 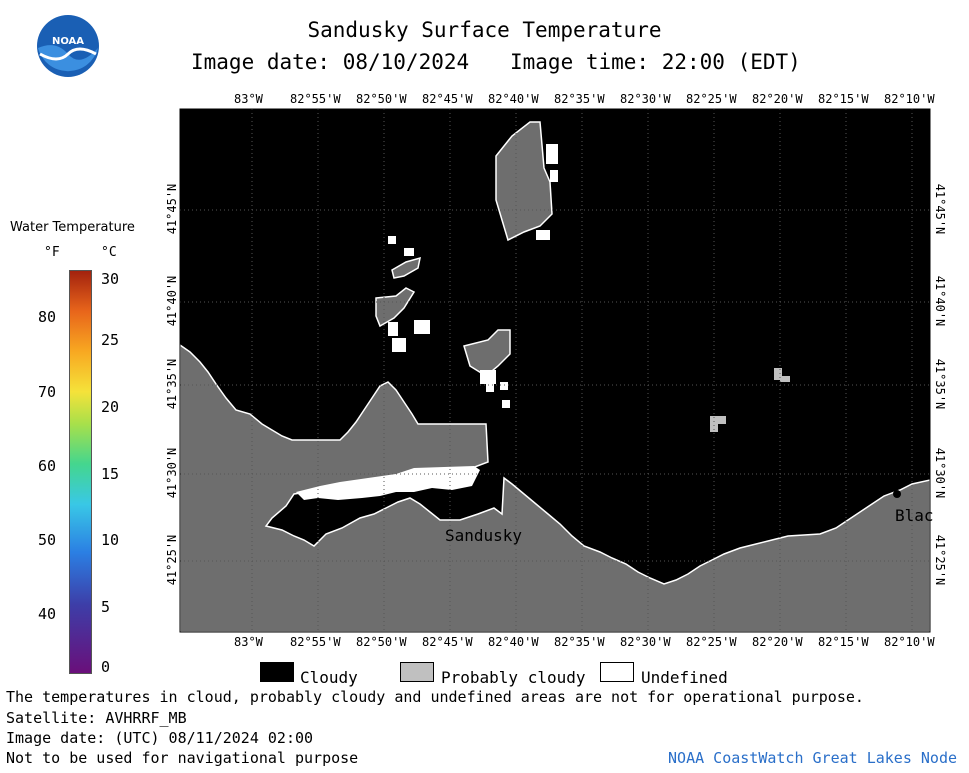 I want to click on lat-tick-right: 41°35'N, so click(x=940, y=384).